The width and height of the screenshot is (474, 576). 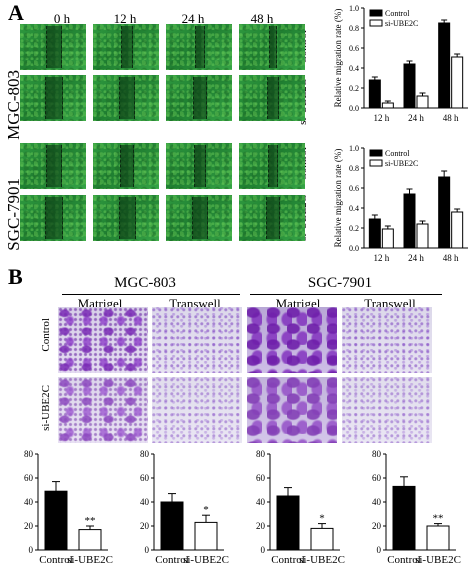 What do you see at coordinates (16, 12) in the screenshot?
I see `panel-a-letter: A` at bounding box center [16, 12].